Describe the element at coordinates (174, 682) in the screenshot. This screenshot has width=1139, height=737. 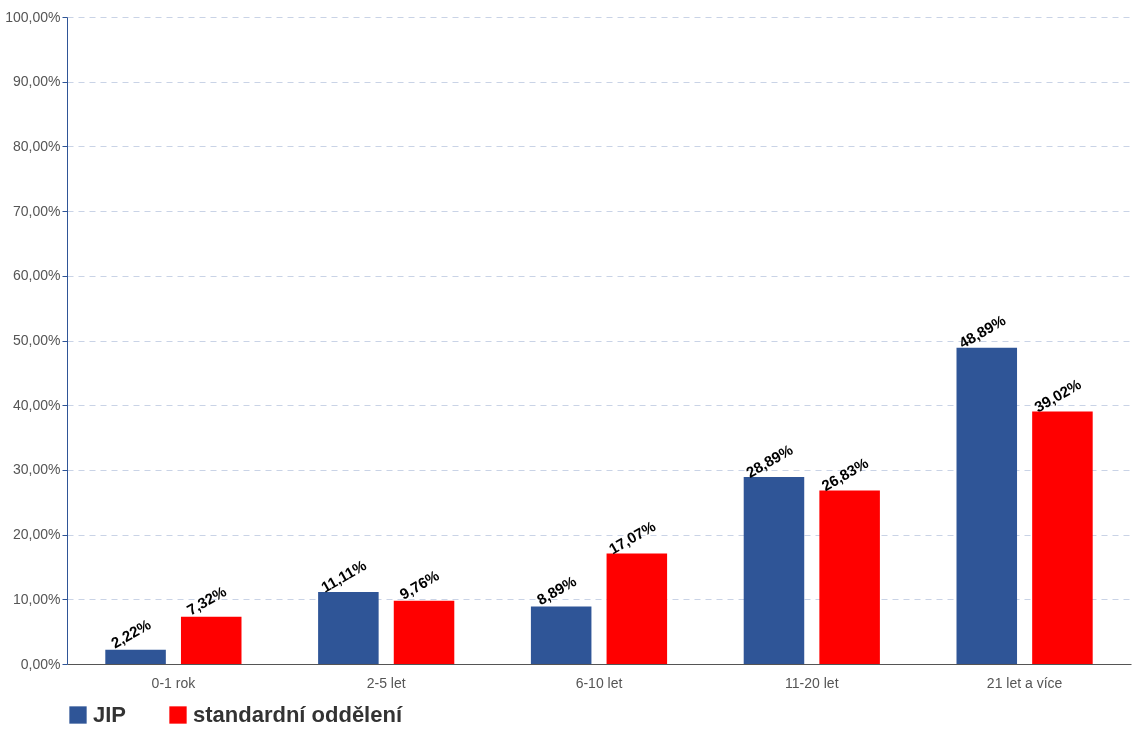
I see `x-tick-label: 0-1 rok` at that location.